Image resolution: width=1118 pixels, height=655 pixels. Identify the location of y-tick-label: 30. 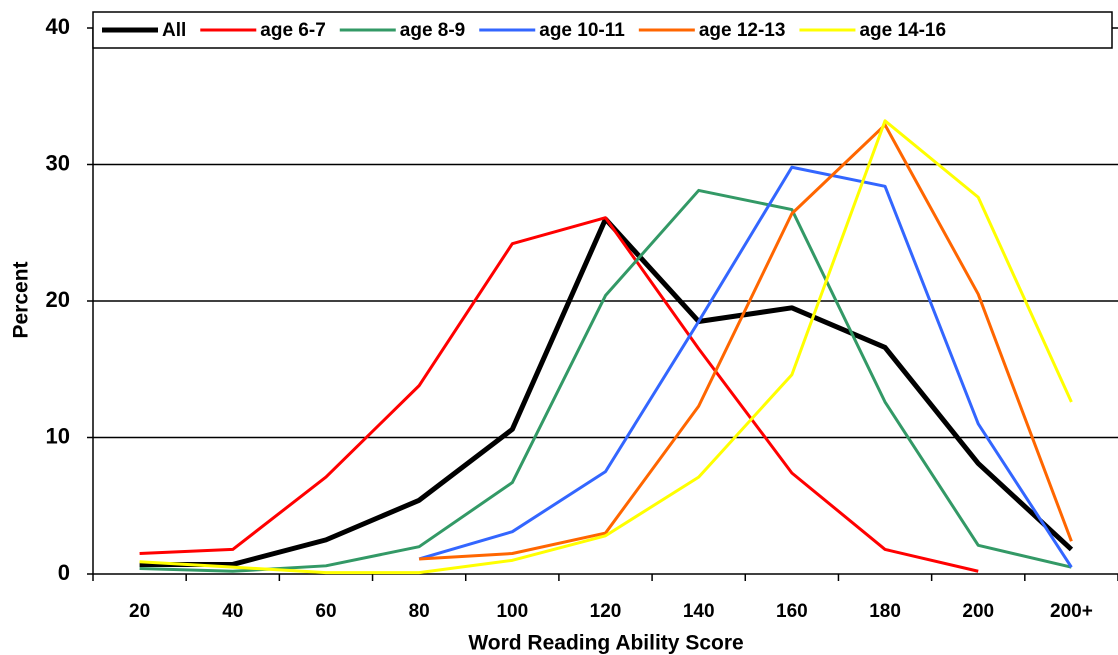
(58, 162).